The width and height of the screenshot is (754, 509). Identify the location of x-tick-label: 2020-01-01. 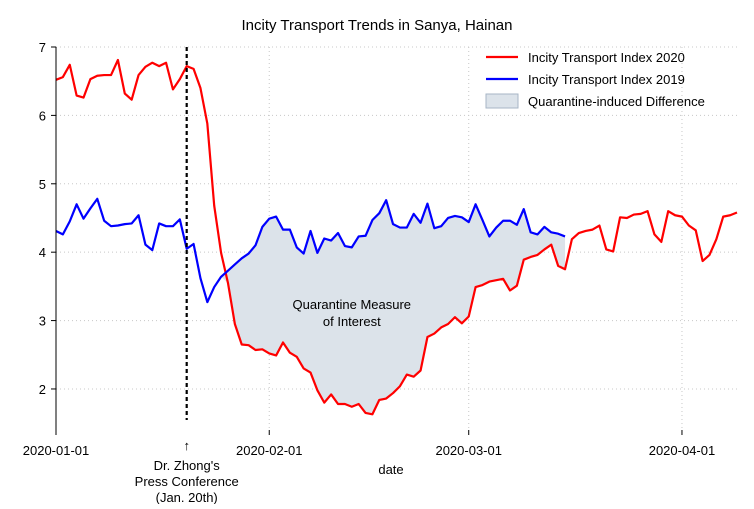
(56, 450).